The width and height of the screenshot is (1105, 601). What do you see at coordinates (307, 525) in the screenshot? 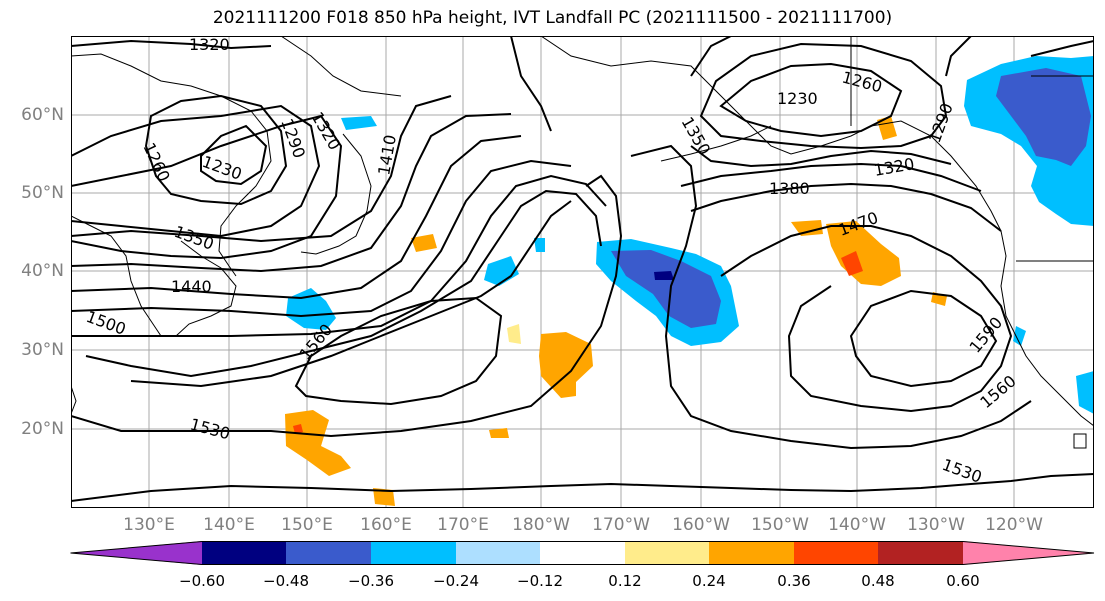
I see `lon-label-150e: 150°E` at bounding box center [307, 525].